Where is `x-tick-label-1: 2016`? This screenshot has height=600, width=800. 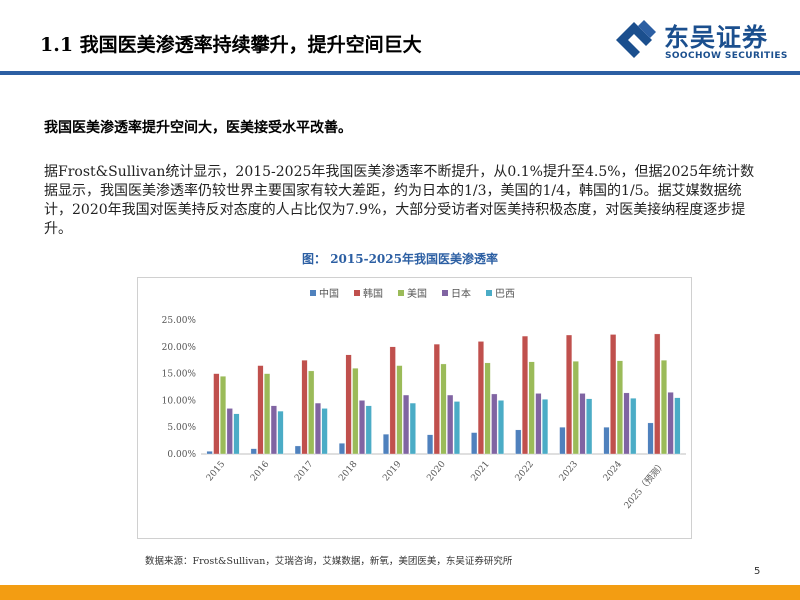
x-tick-label-1: 2016 is located at coordinates (260, 471).